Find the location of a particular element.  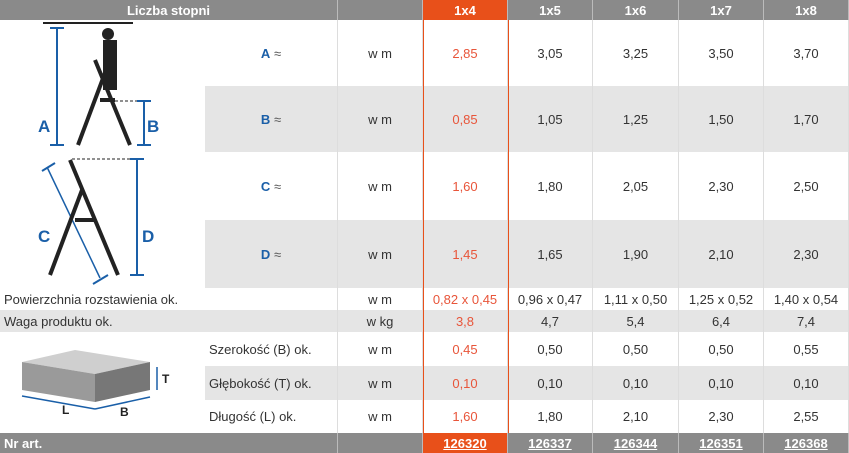

value-cell: 5,4 is located at coordinates (636, 321).